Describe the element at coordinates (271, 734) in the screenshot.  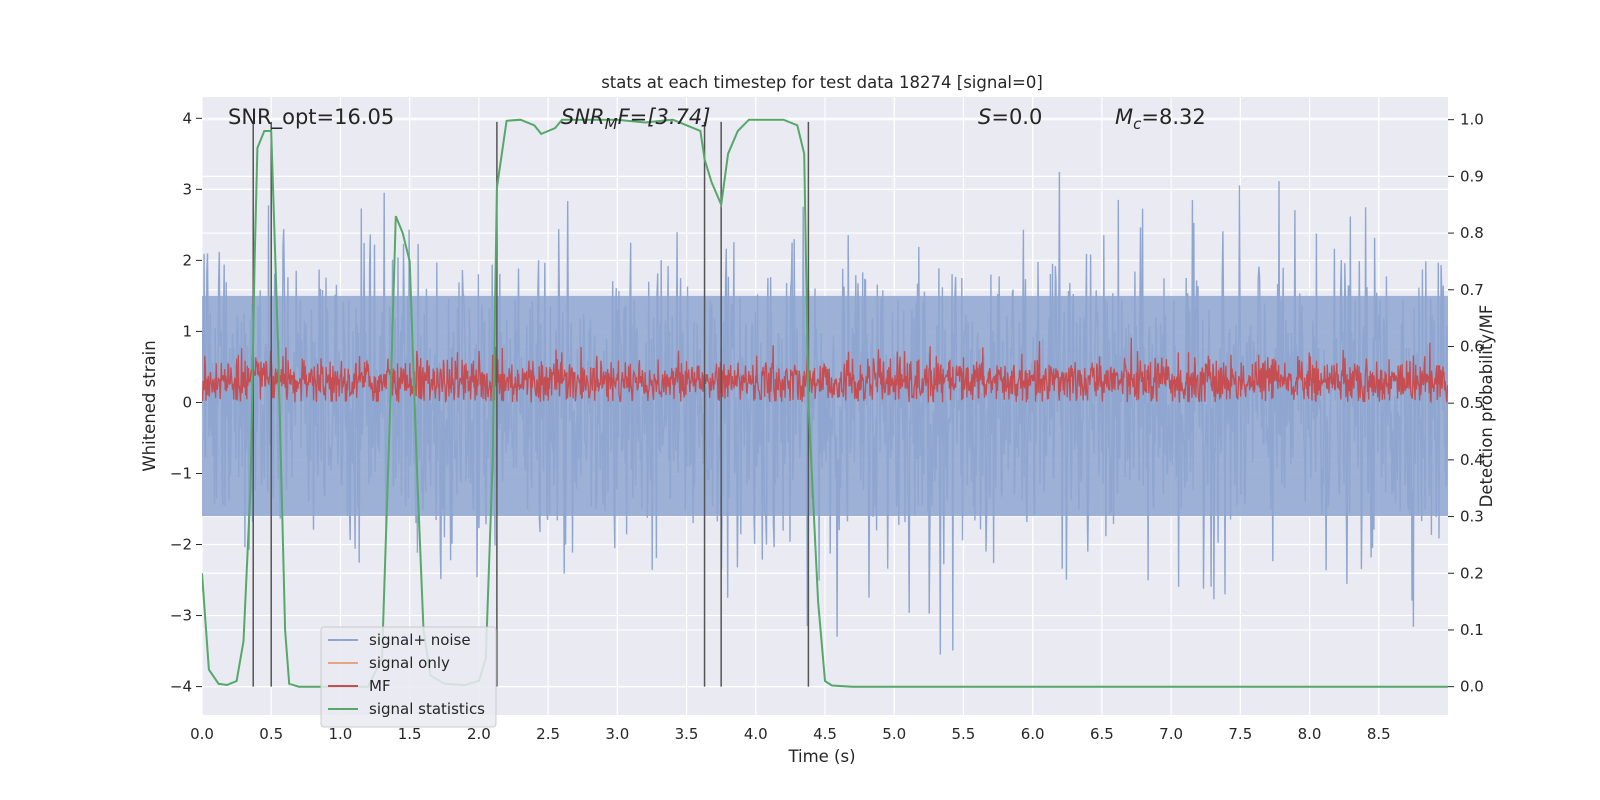
I see `x-tick-label: 0.5` at that location.